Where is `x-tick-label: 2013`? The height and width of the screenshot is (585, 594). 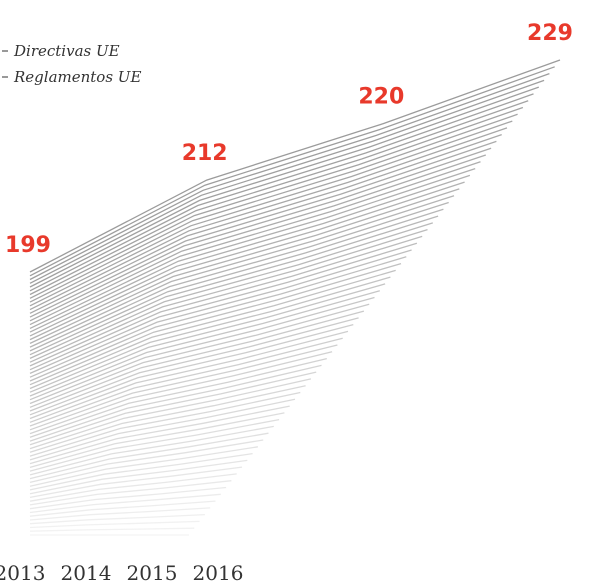
x-tick-label: 2013 is located at coordinates (22, 573).